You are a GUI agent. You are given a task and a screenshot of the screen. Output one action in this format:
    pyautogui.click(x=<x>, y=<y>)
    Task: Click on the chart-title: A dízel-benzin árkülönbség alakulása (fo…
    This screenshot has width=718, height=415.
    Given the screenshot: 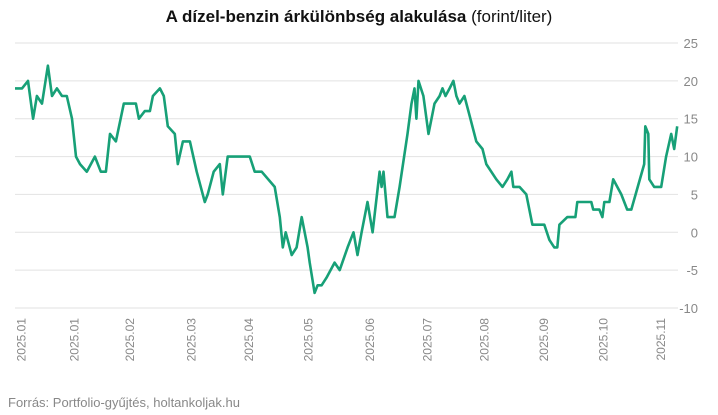 What is the action you would take?
    pyautogui.click(x=359, y=16)
    